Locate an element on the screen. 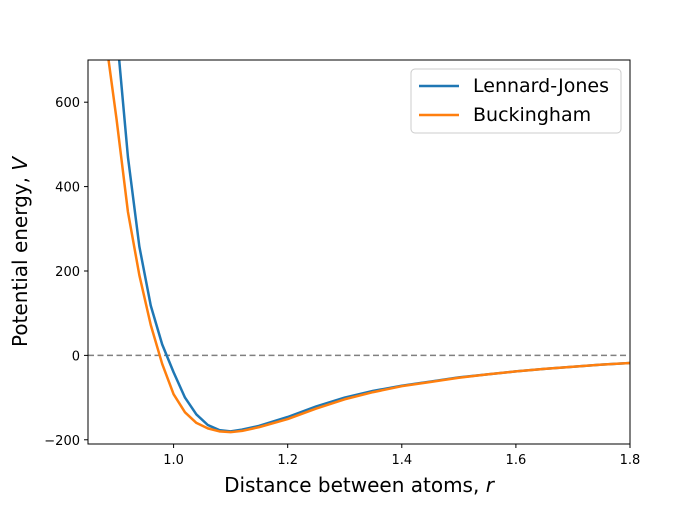 The height and width of the screenshot is (505, 700). legend-box is located at coordinates (516, 101).